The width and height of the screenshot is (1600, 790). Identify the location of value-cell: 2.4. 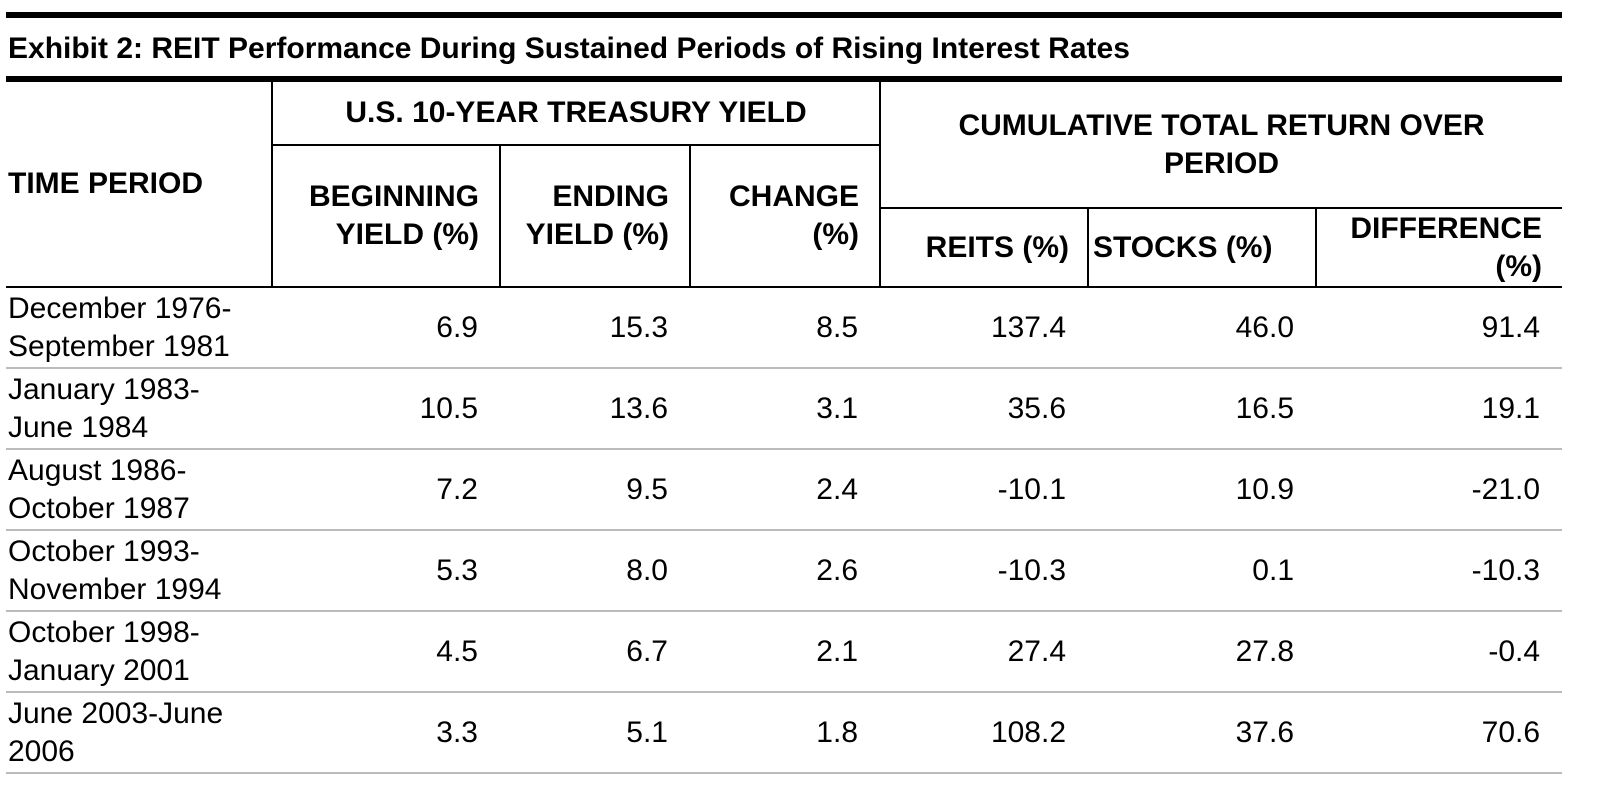
(785, 490).